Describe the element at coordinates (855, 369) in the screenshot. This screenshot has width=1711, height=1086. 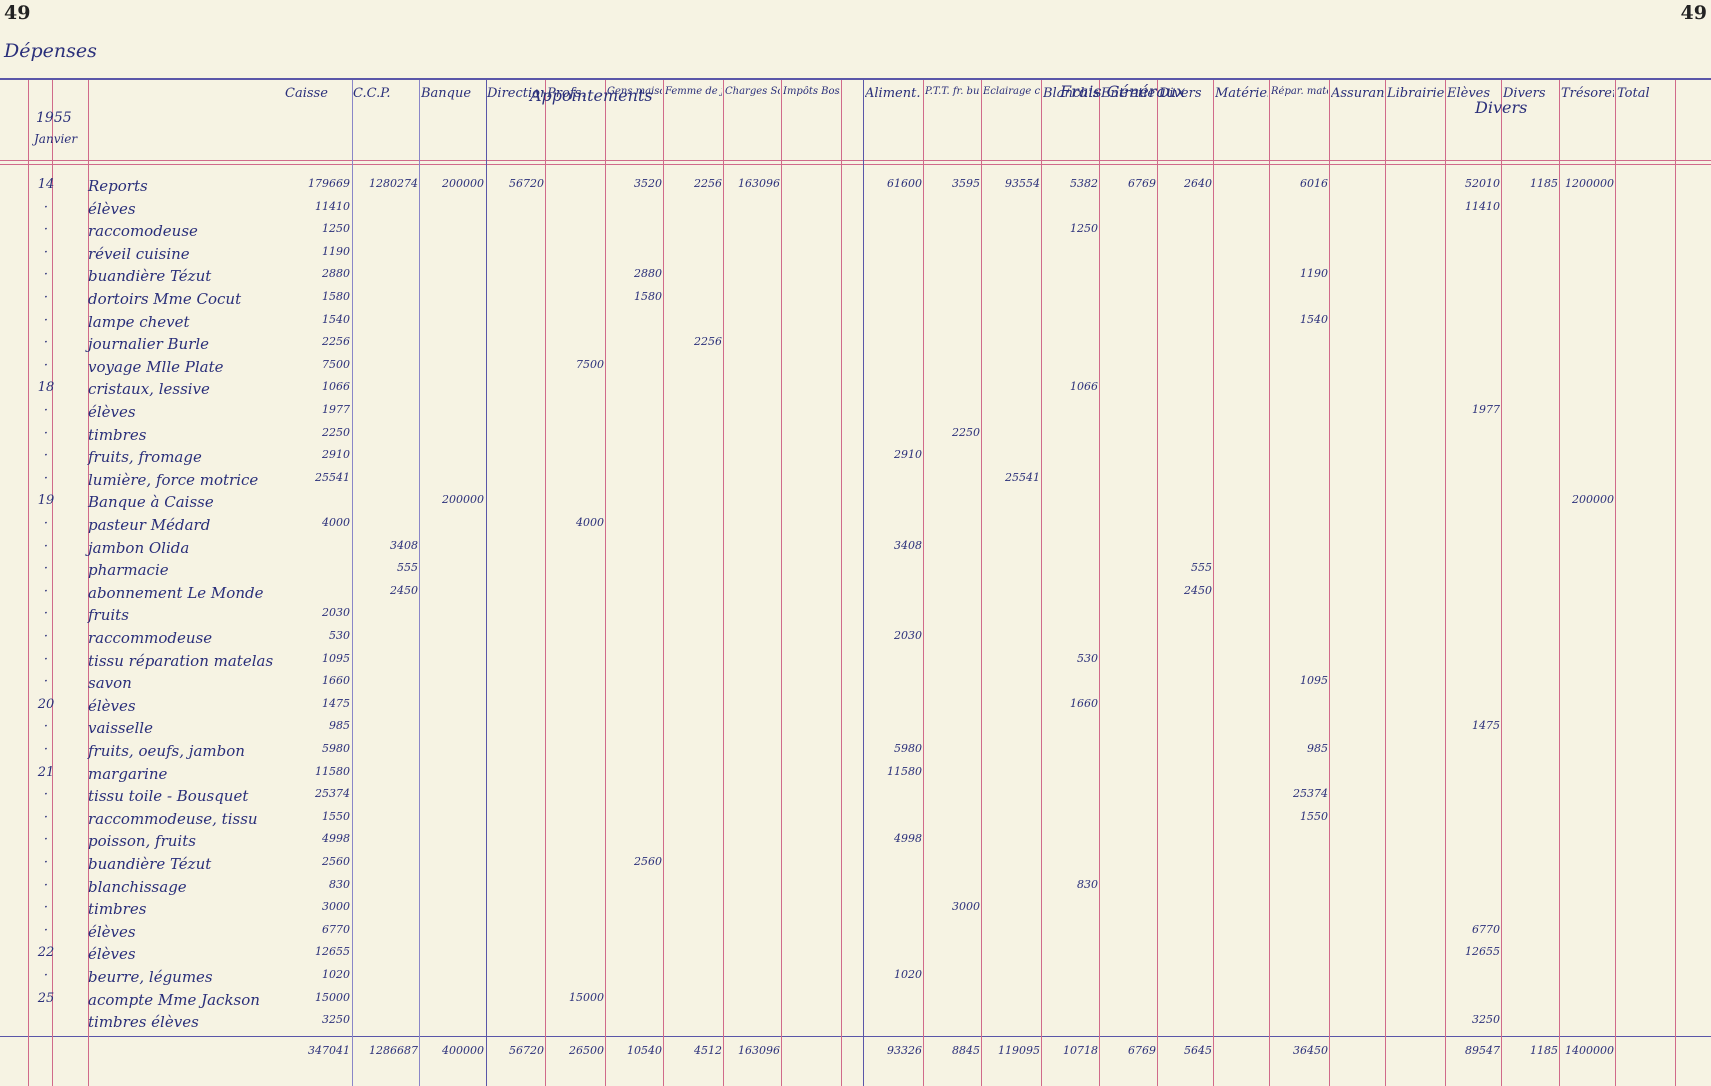
I see `ledger-row: · voyage Mlle Plate 7500 7500` at that location.